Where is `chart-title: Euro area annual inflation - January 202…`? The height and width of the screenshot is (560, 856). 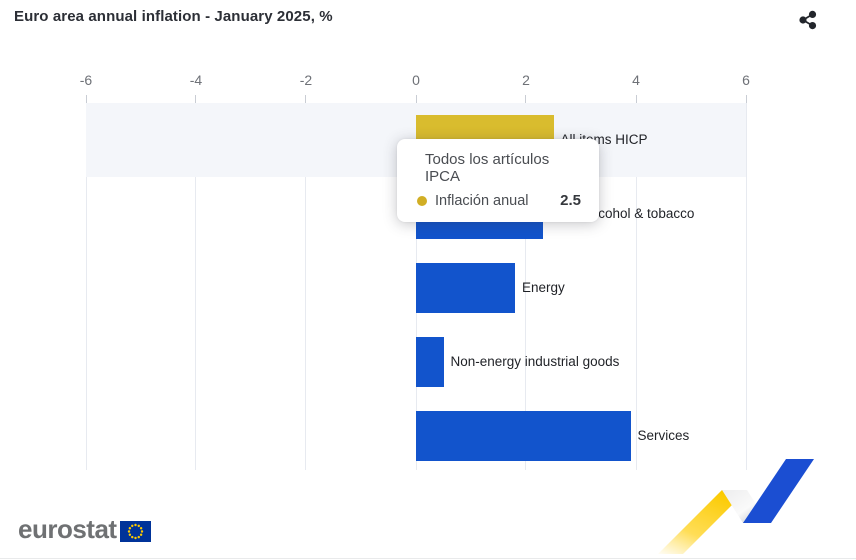 chart-title: Euro area annual inflation - January 202… is located at coordinates (173, 16).